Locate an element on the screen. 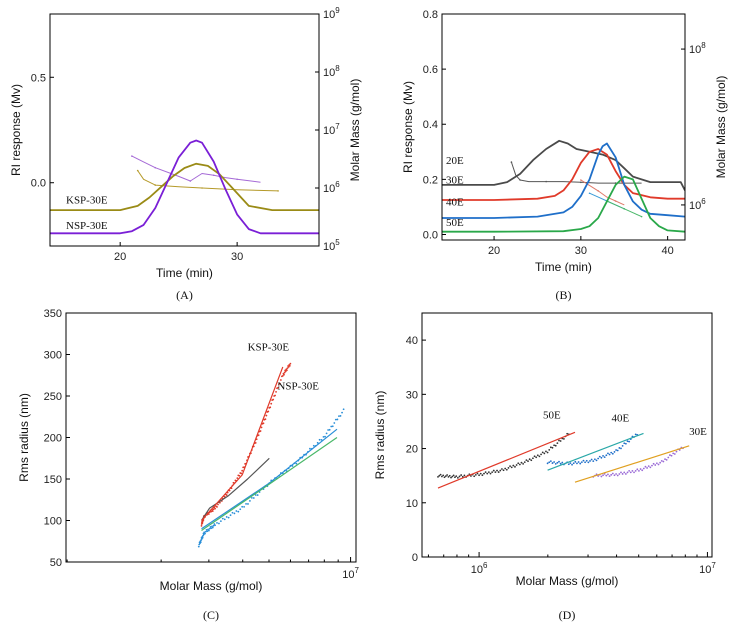  y2-tick-label: 10⁸ is located at coordinates (331, 71).